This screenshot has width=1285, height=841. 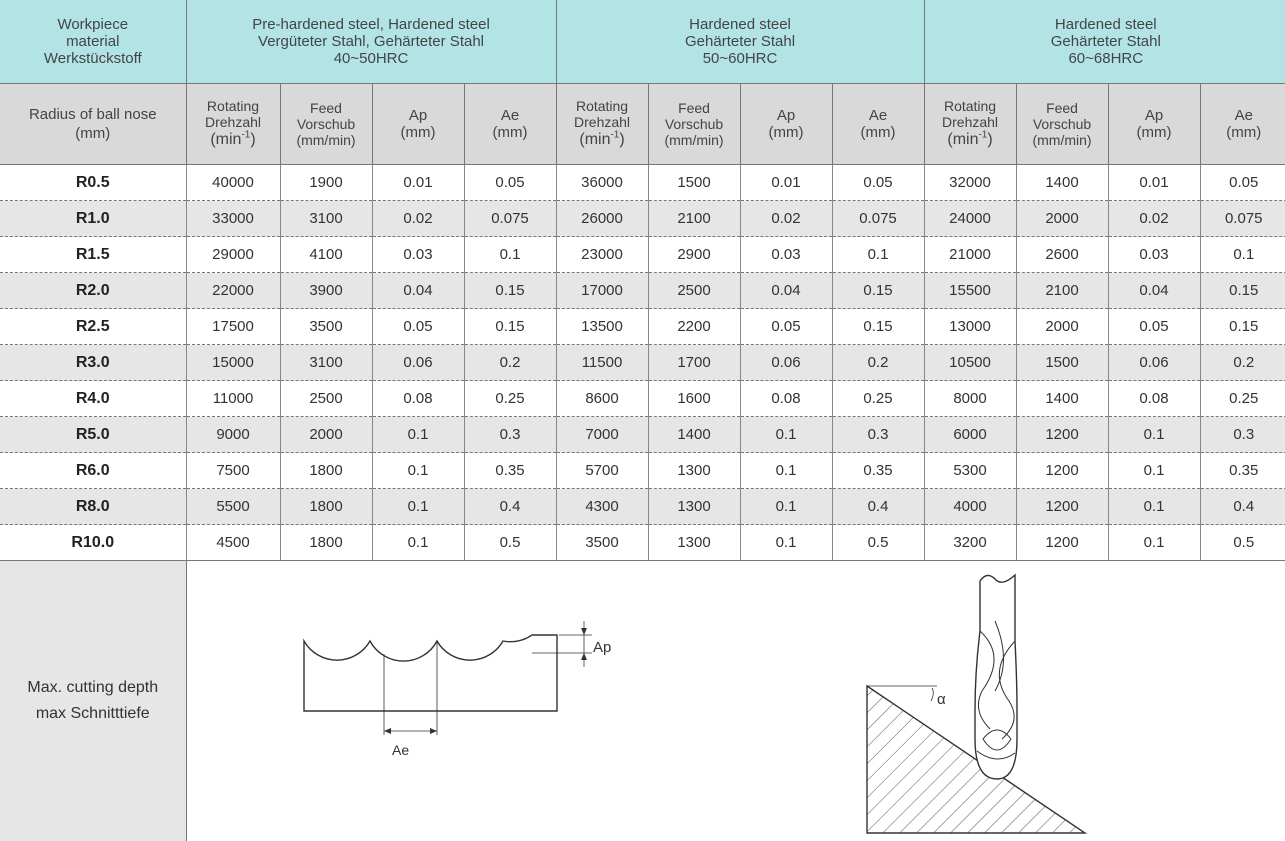 What do you see at coordinates (326, 255) in the screenshot?
I see `feed-cell: 4100` at bounding box center [326, 255].